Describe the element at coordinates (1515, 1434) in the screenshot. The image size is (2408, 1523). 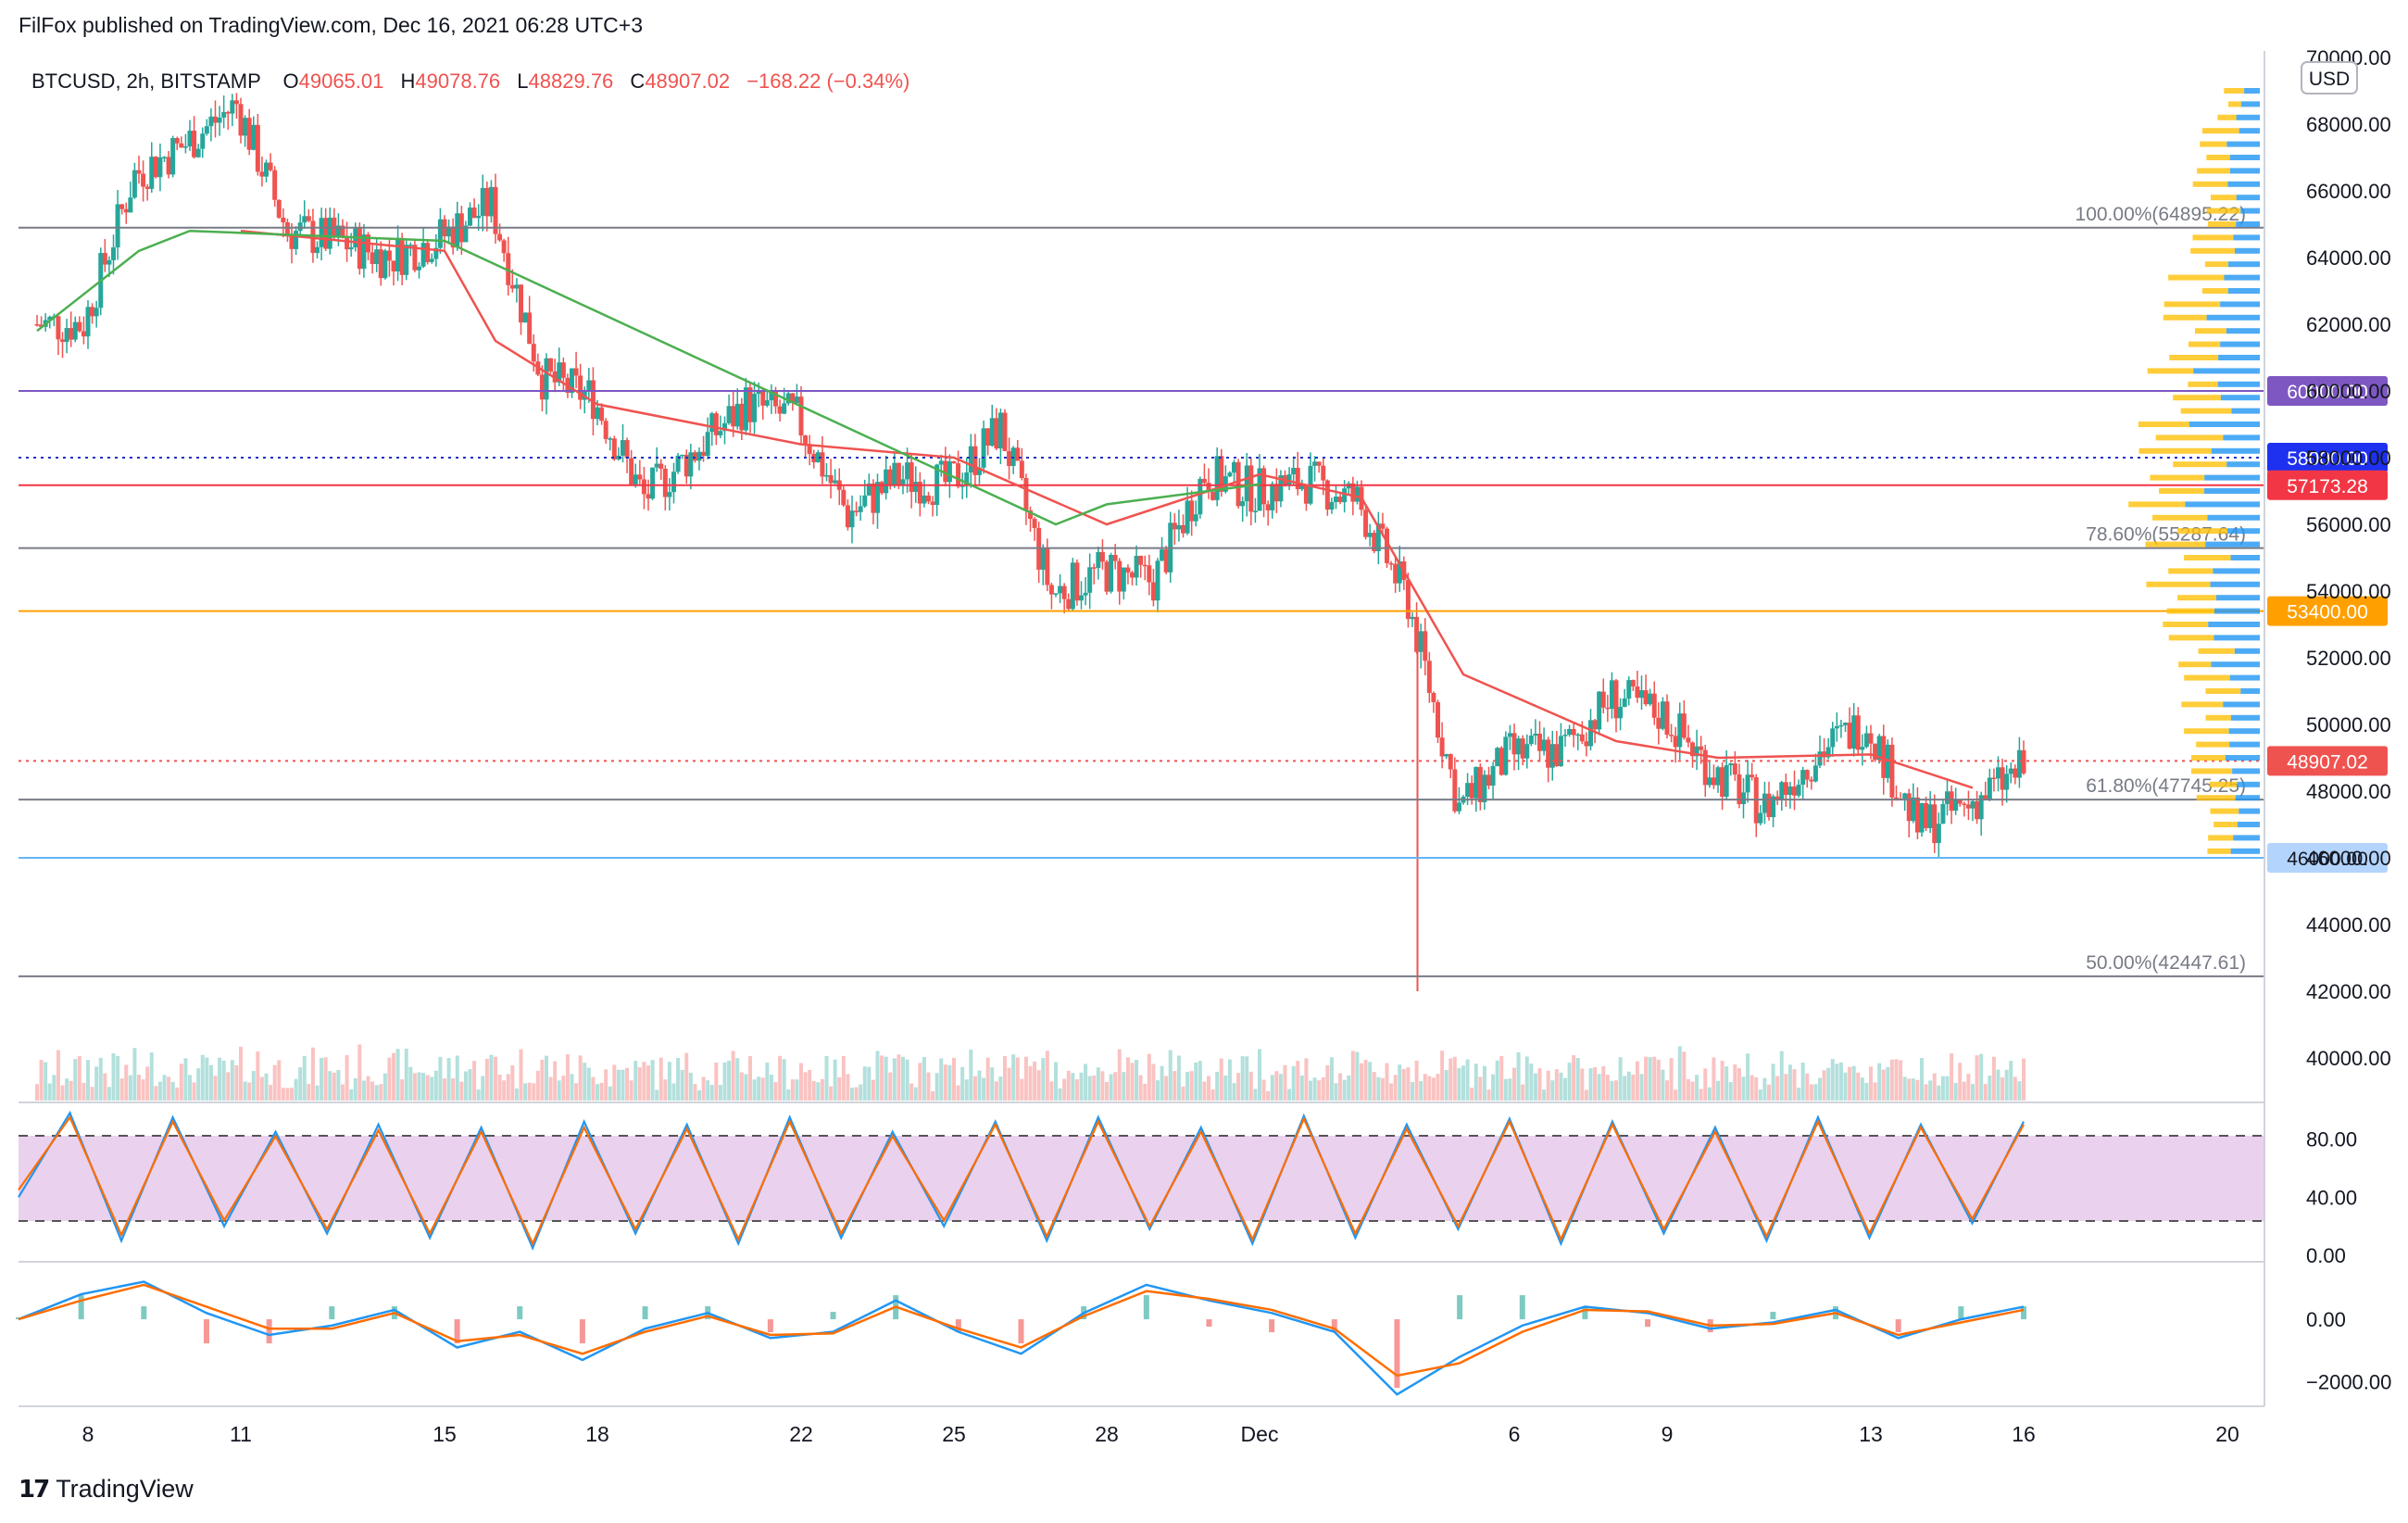
I see `time-tick-label: 6` at that location.